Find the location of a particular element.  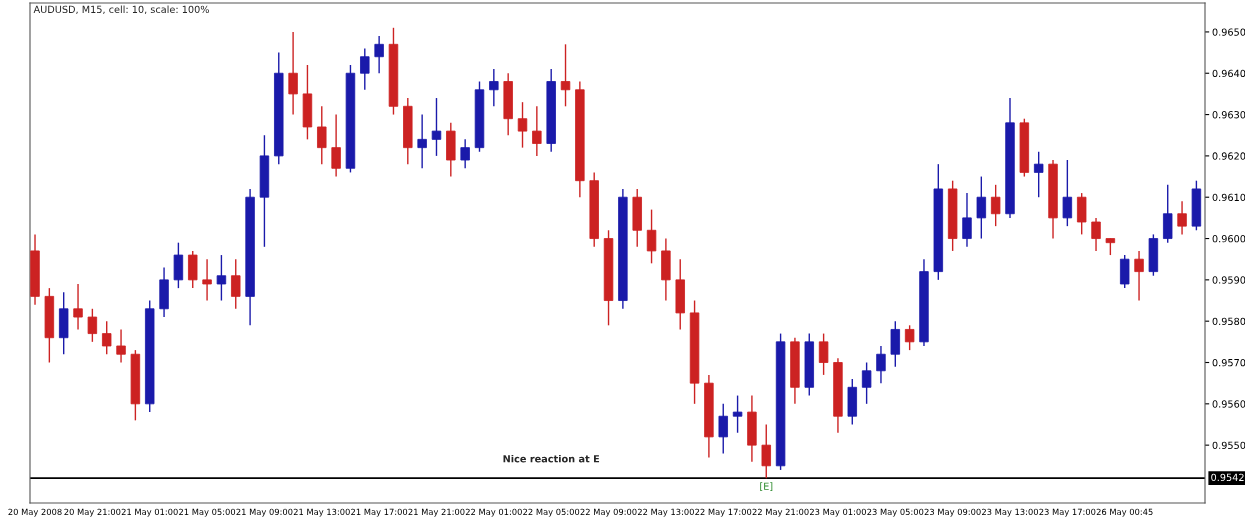

annotation: Nice reaction at E is located at coordinates (551, 458).